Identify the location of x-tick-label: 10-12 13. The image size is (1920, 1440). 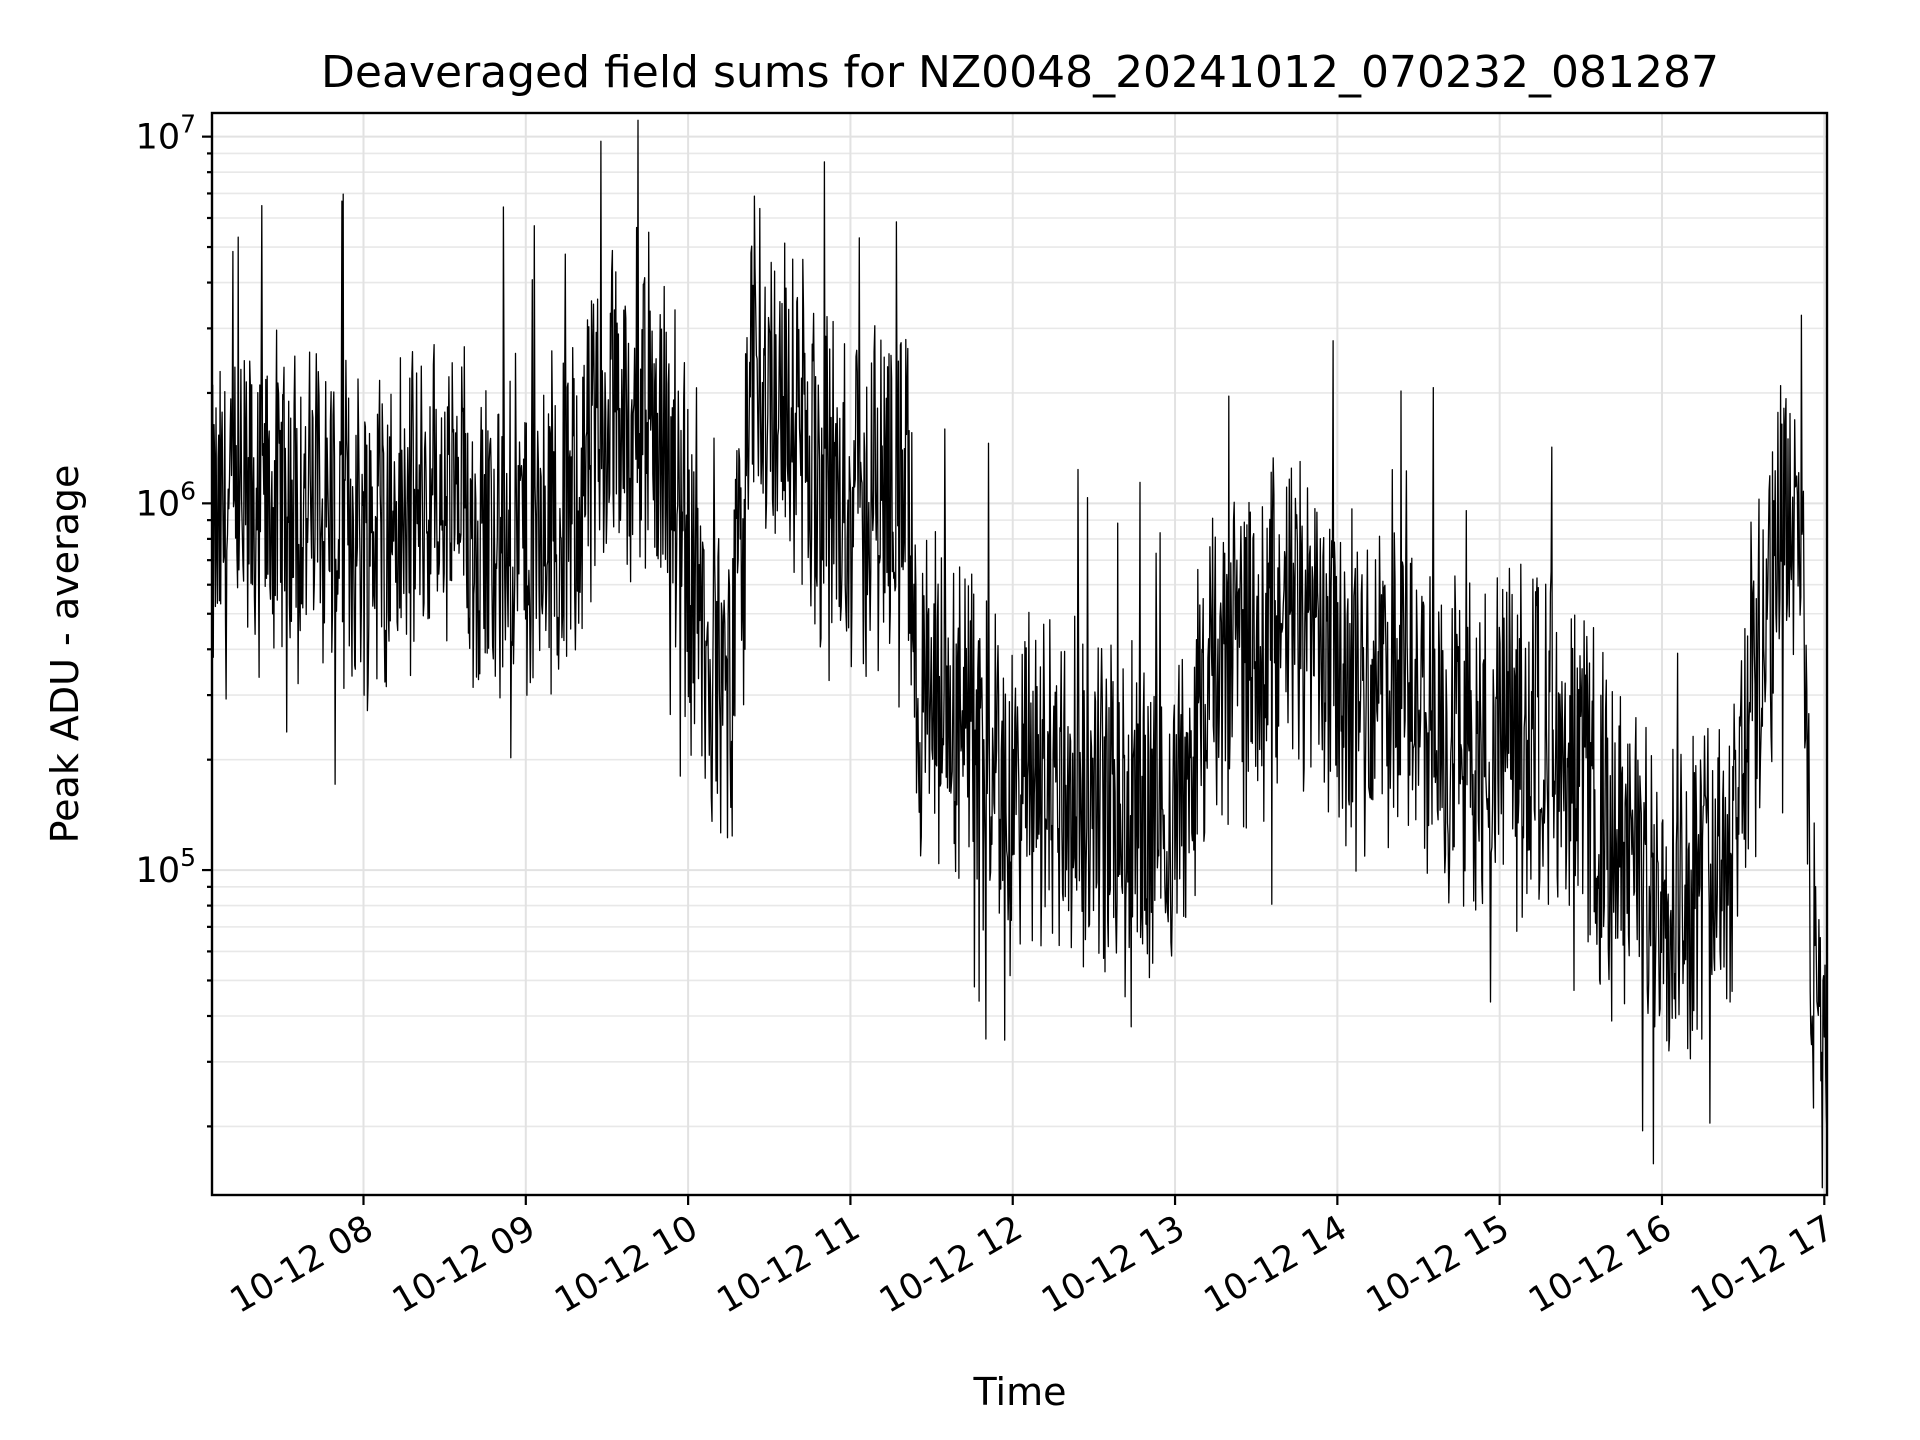
(1113, 1264).